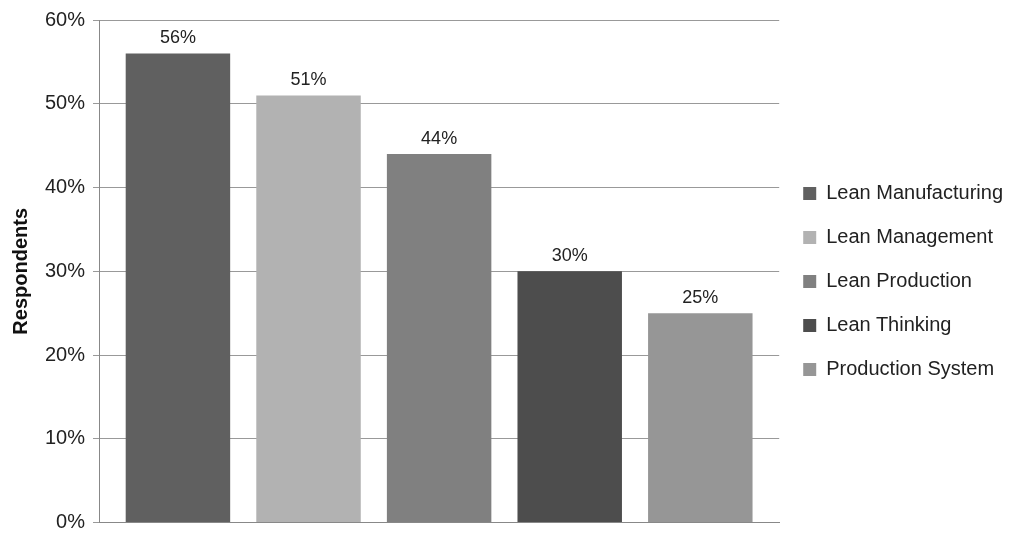  What do you see at coordinates (65, 18) in the screenshot?
I see `y-tick-label: 60%` at bounding box center [65, 18].